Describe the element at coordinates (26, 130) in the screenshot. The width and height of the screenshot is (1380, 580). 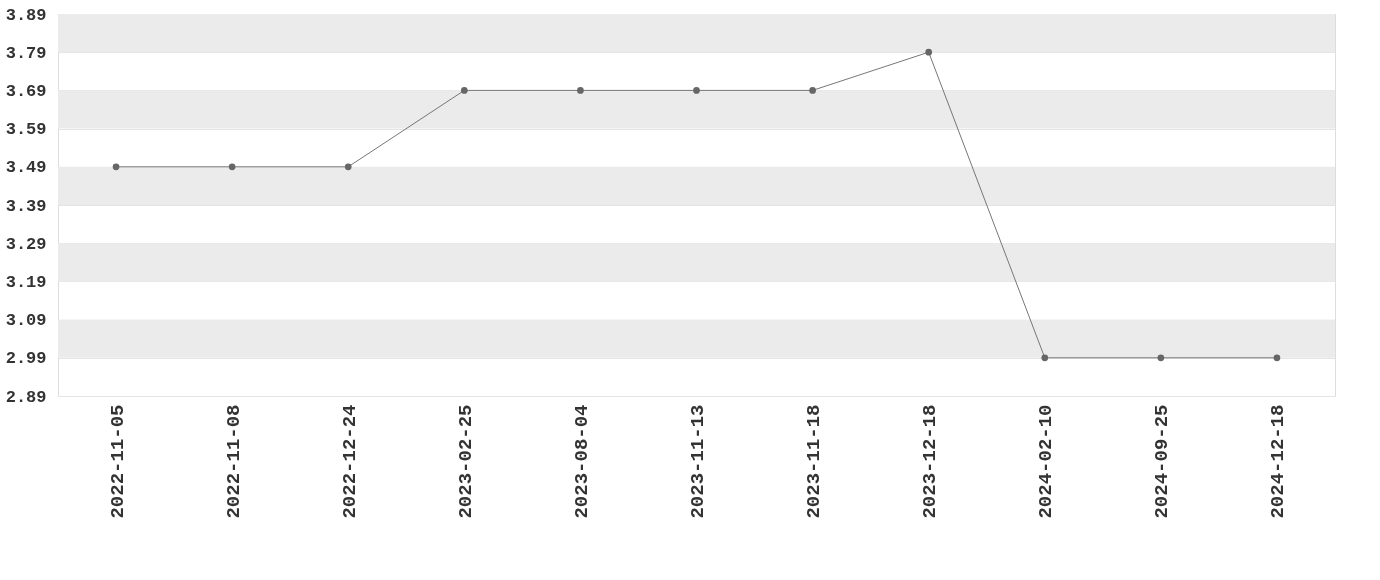
I see `y-tick-label: 3.59` at that location.